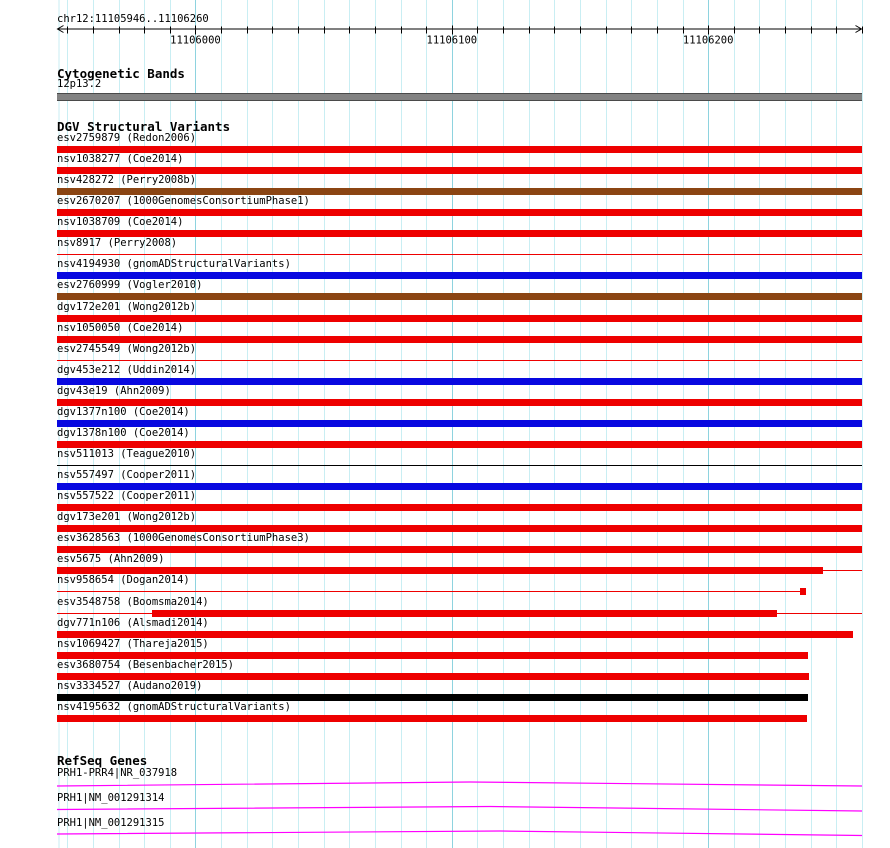 This screenshot has height=848, width=890. Describe the element at coordinates (111, 823) in the screenshot. I see `gene-label: PRH1|NM_001291315` at that location.